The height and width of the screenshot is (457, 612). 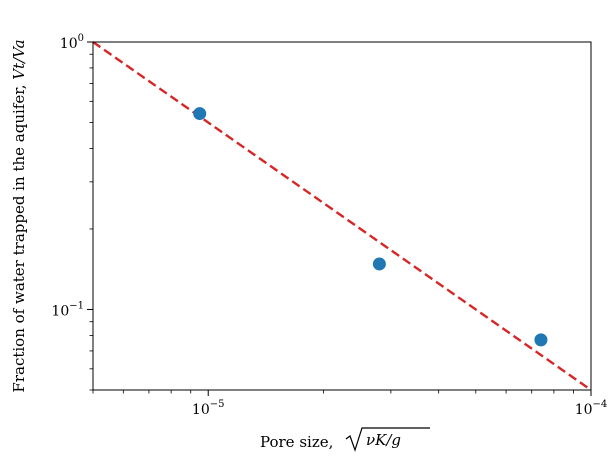 What do you see at coordinates (67, 309) in the screenshot?
I see `y-tick-label: 10⁻¹` at bounding box center [67, 309].